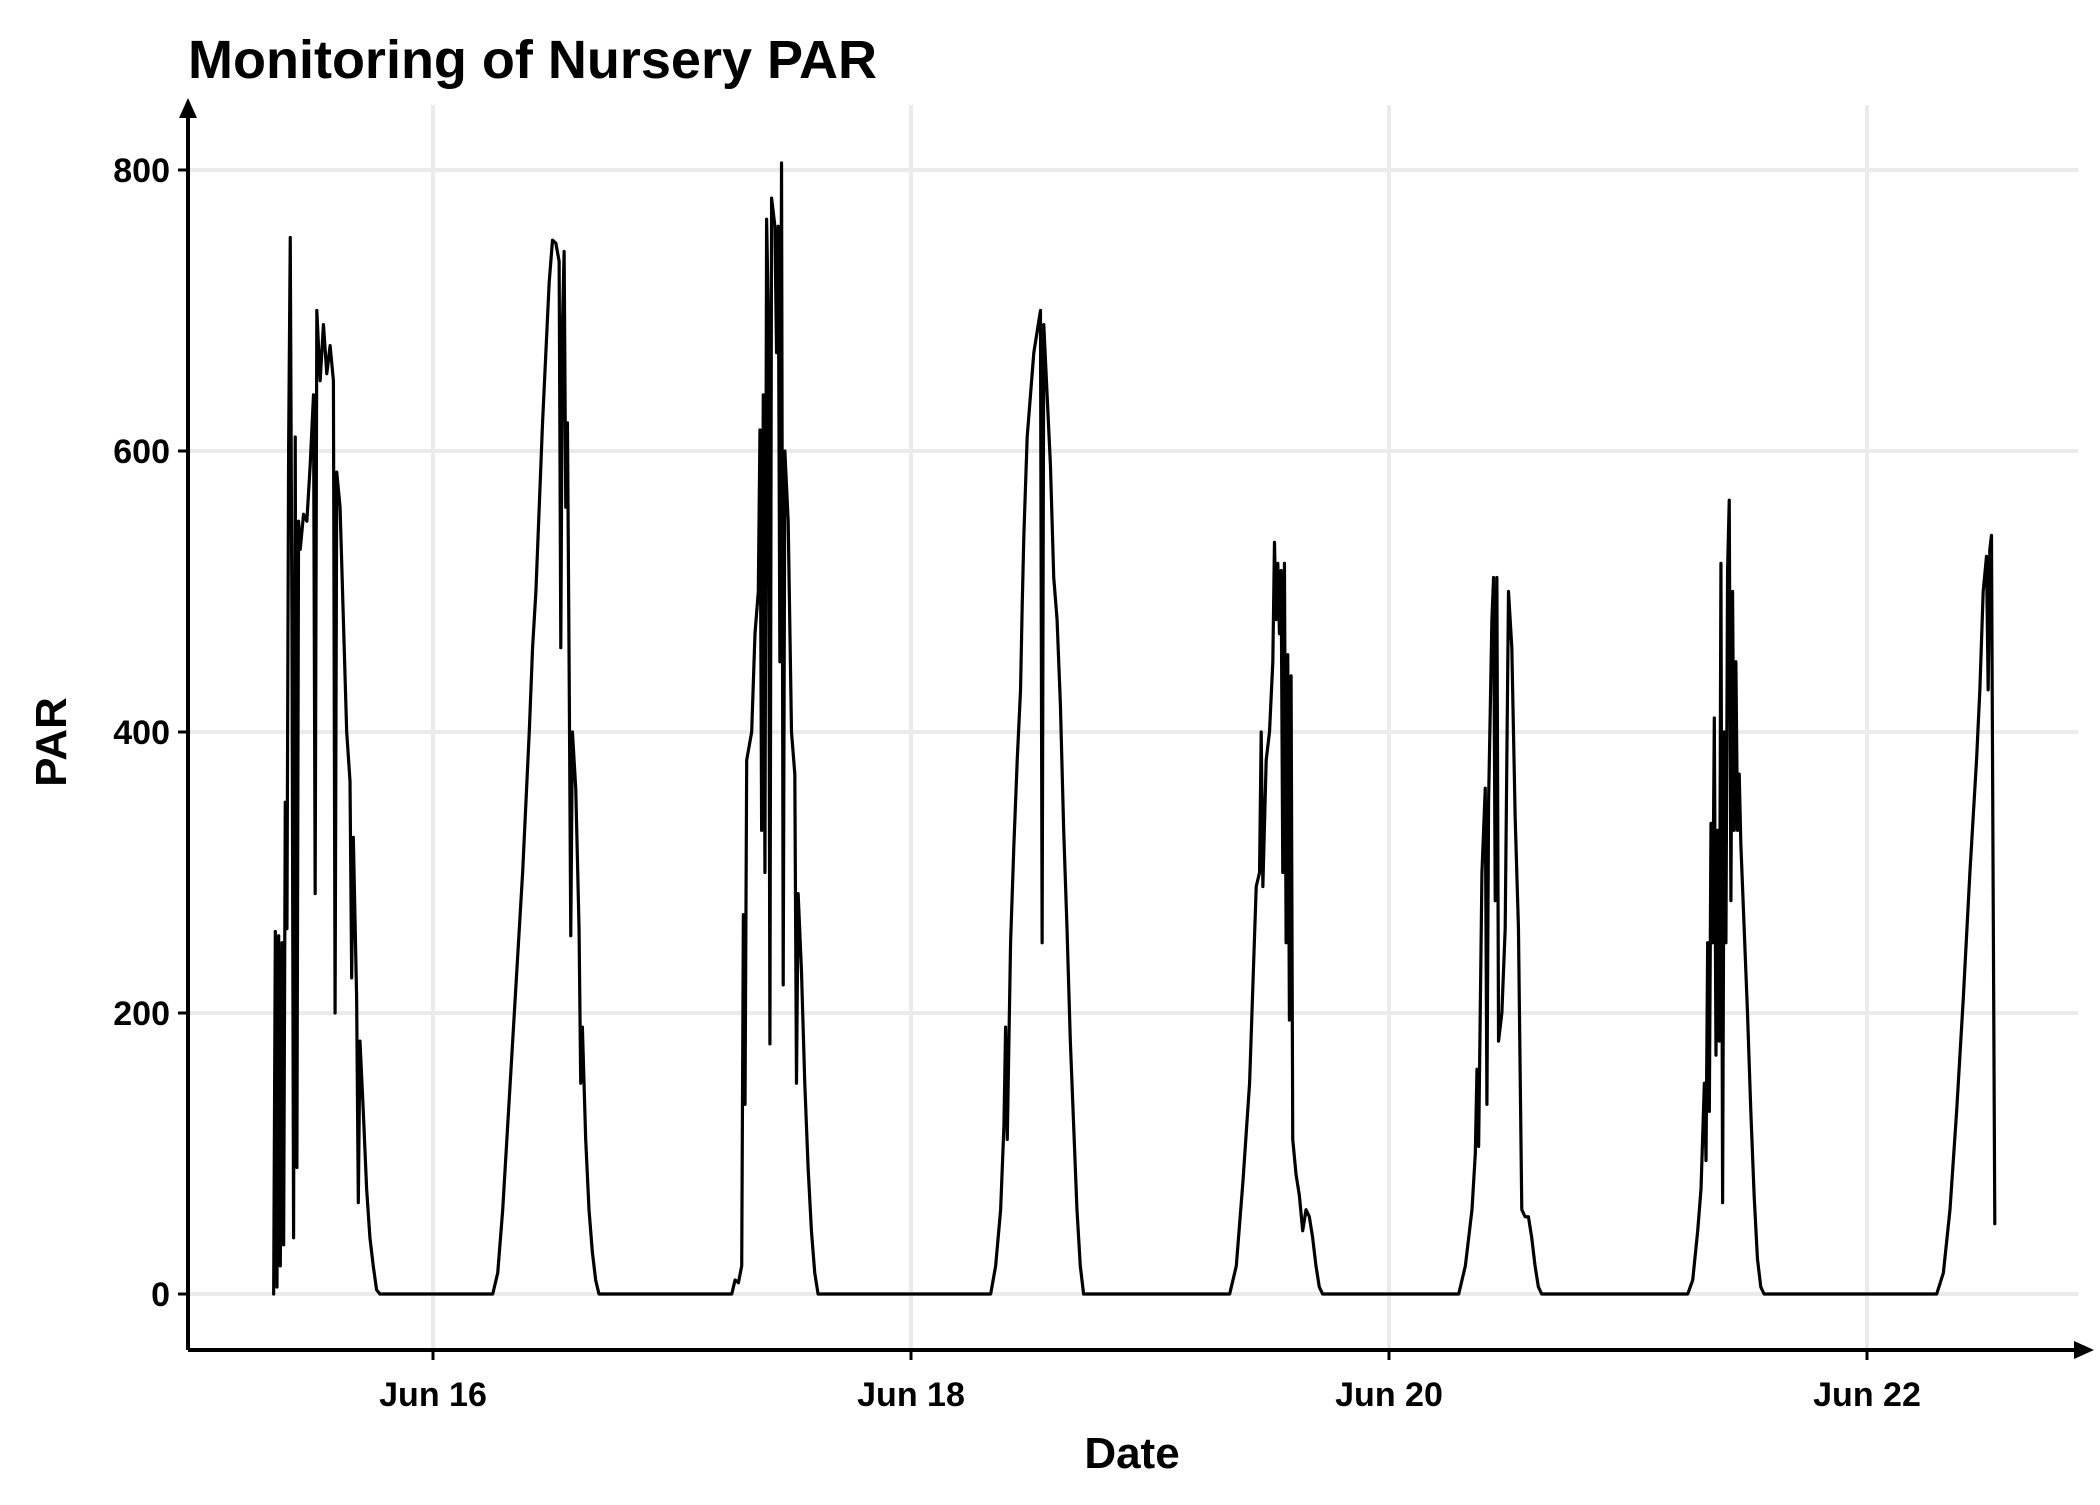  I want to click on y-tick-label: 400, so click(141, 733).